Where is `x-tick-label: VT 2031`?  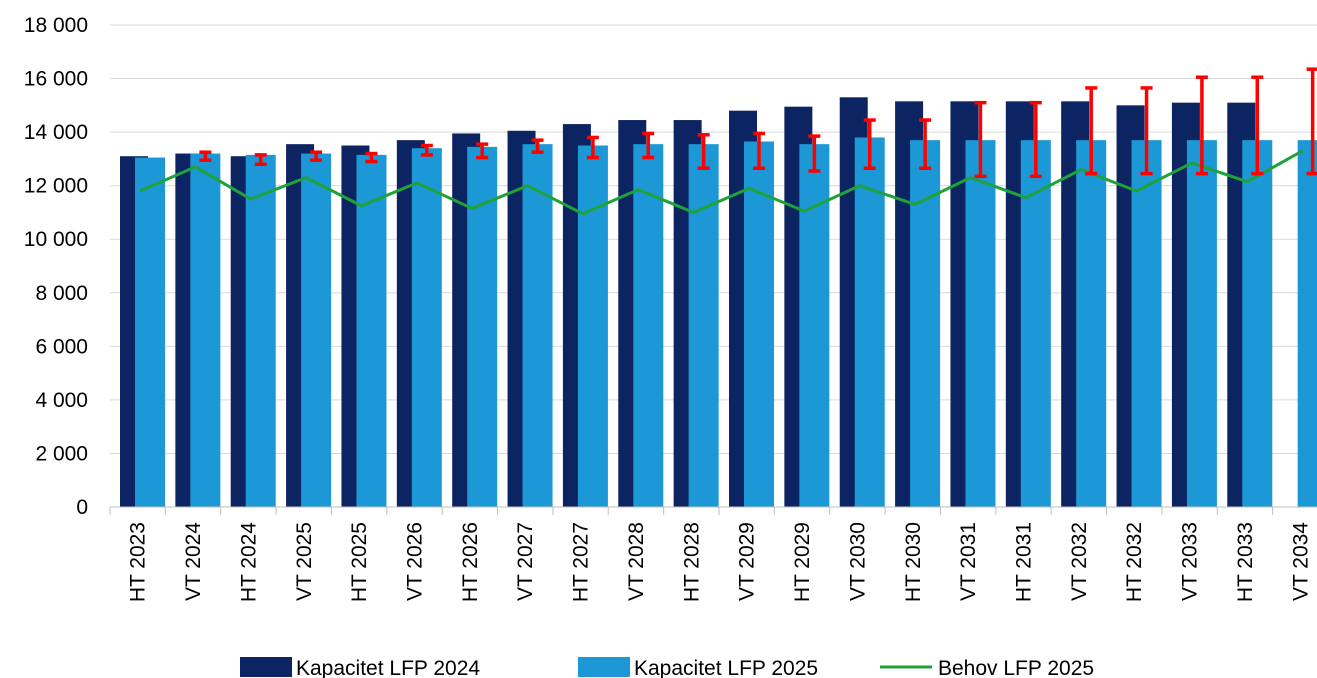 x-tick-label: VT 2031 is located at coordinates (968, 561).